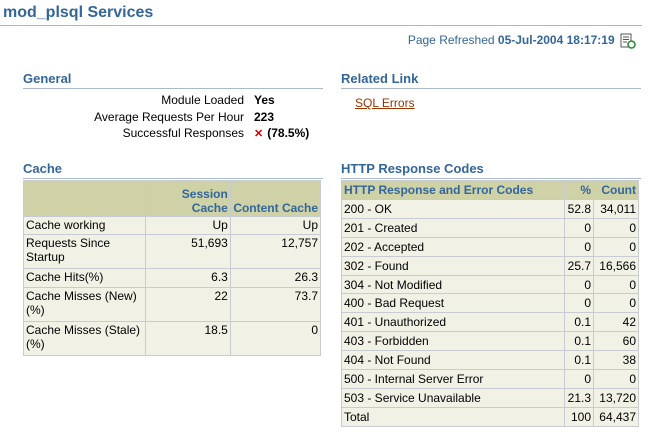  I want to click on http-pct-cell: 21.3, so click(579, 397).